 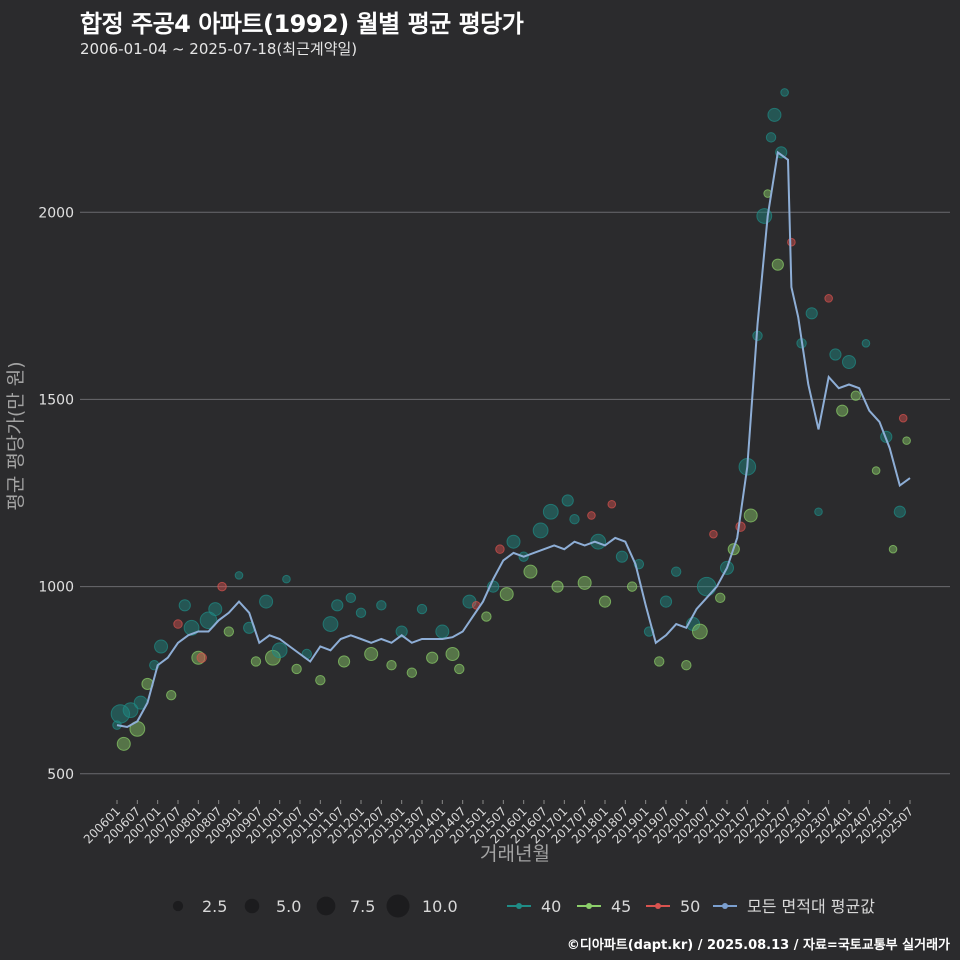 I want to click on chart-subtitle: 2006-01-04 ~ 2025-07-18(최근계약일), so click(x=219, y=49).